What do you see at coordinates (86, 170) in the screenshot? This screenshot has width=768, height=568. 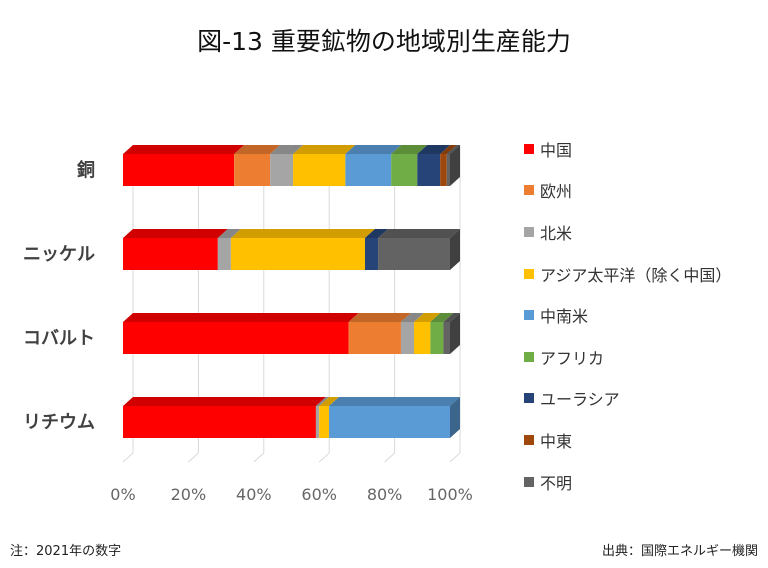 I see `category-label: 銅` at bounding box center [86, 170].